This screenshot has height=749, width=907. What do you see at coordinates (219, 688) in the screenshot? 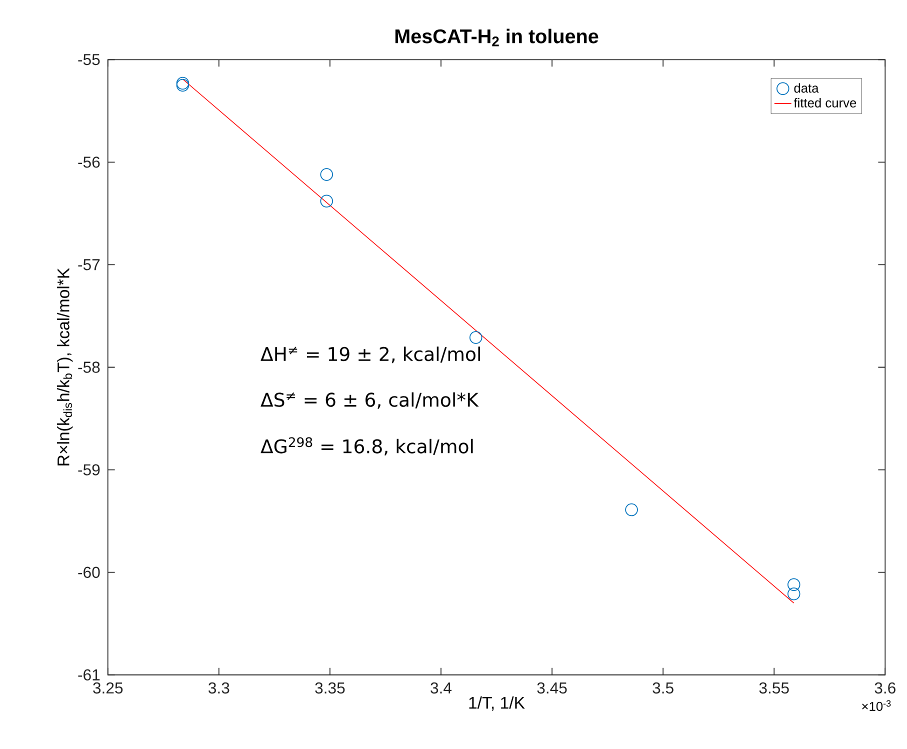
I see `x-tick-label: 3.3` at bounding box center [219, 688].